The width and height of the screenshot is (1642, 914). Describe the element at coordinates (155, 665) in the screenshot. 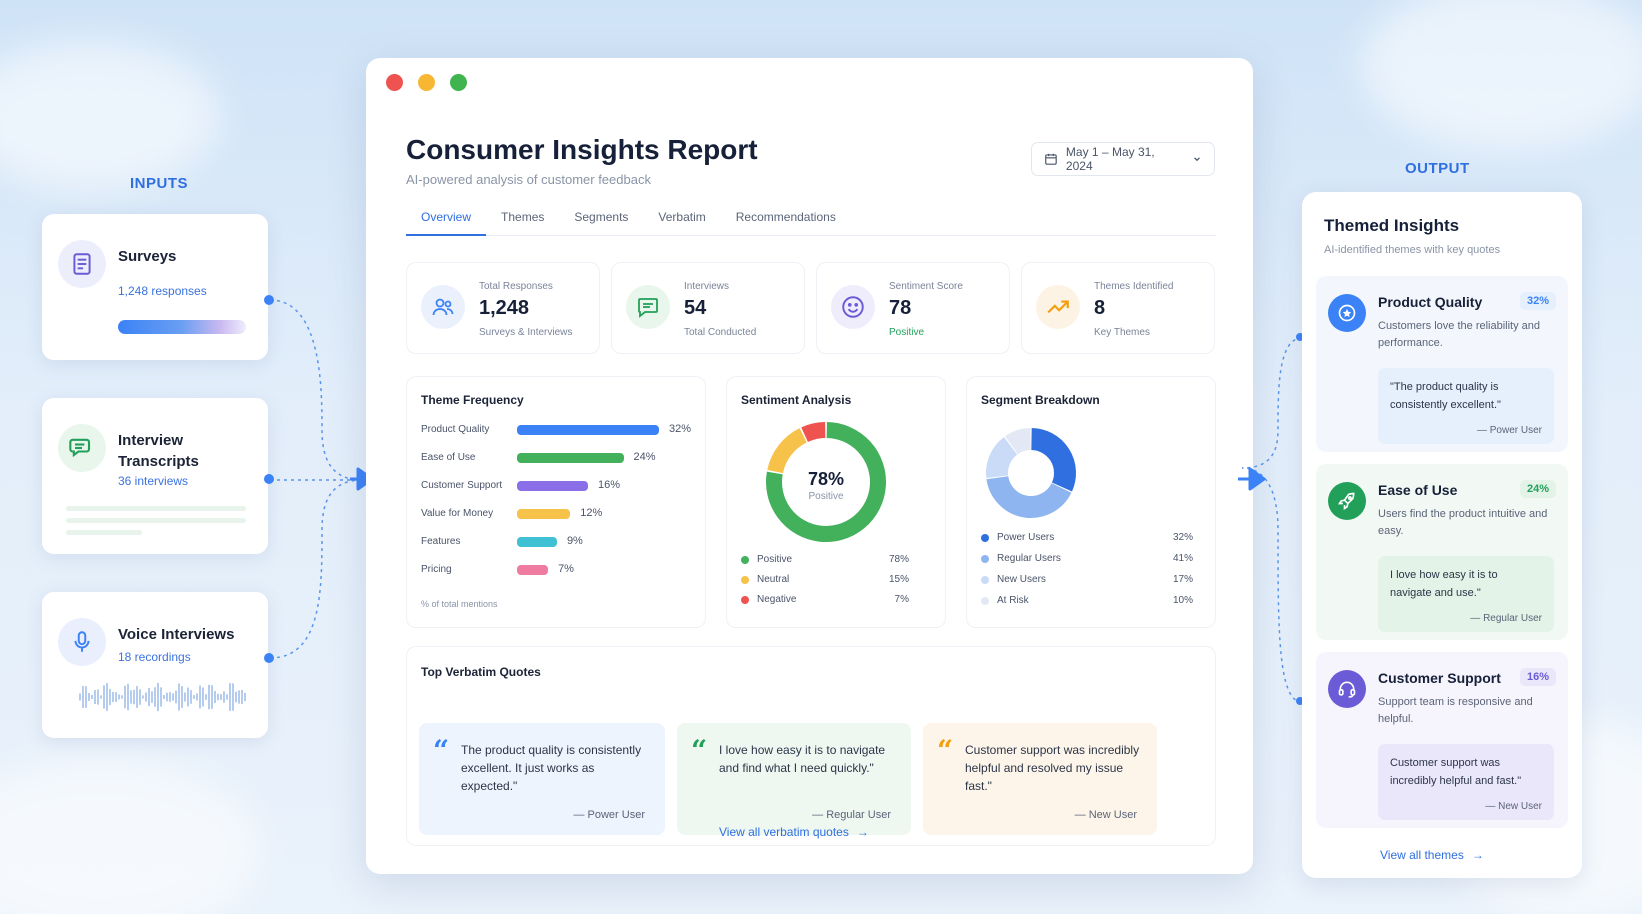

I see `input-card-voice: Voice Interviews 18 recordings` at that location.